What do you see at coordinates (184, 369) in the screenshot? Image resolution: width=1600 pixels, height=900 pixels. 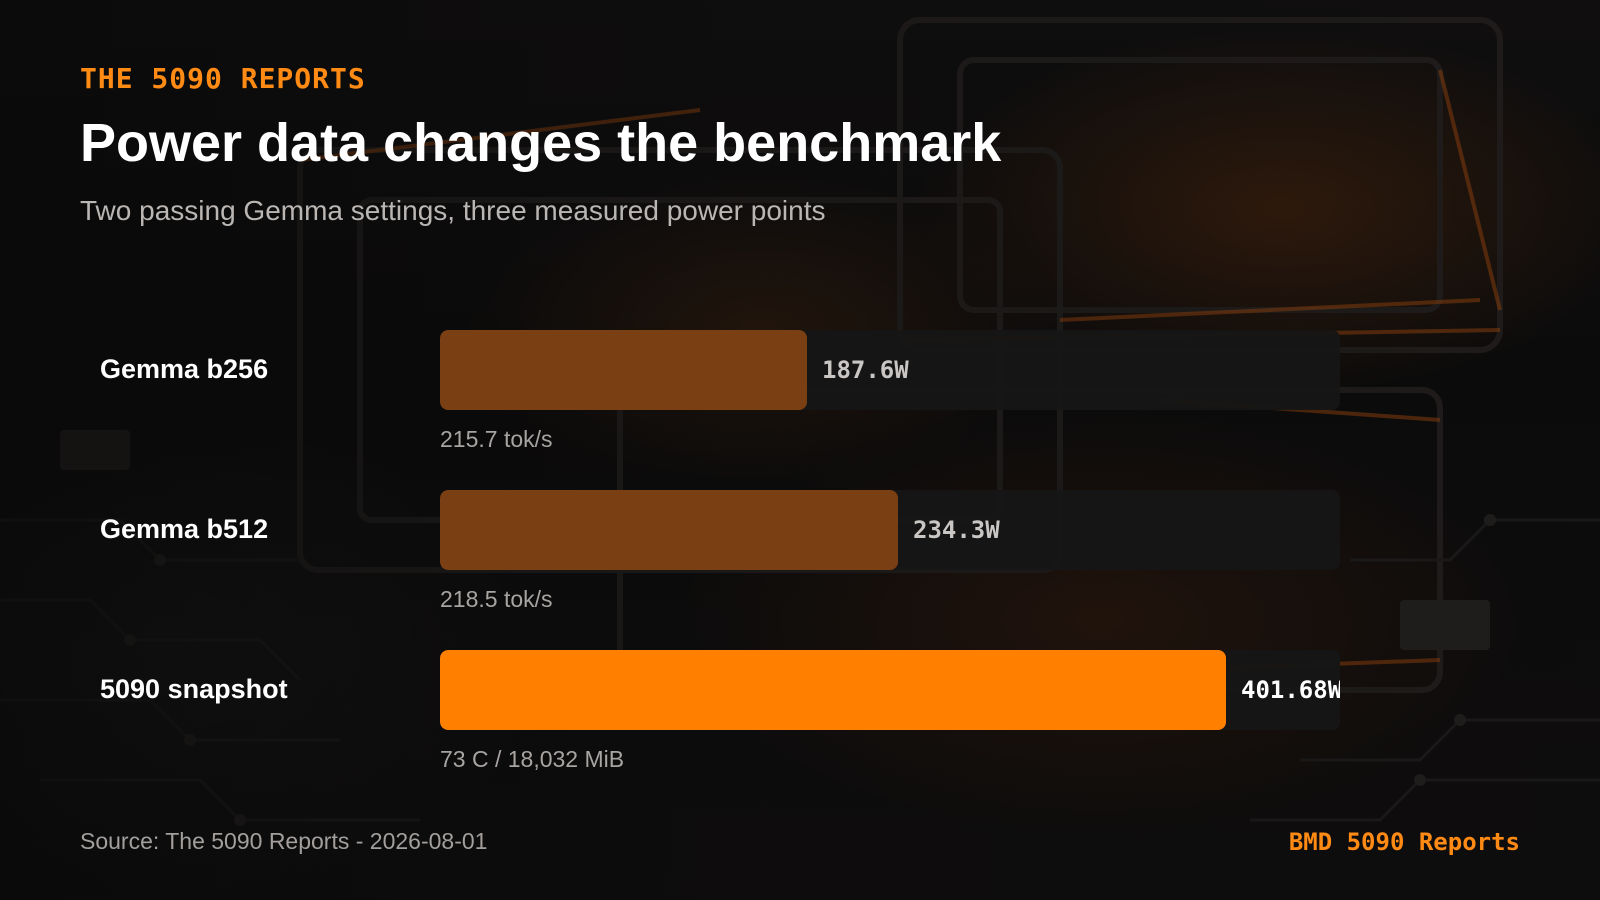 I see `bar-category-label: Gemma b256` at bounding box center [184, 369].